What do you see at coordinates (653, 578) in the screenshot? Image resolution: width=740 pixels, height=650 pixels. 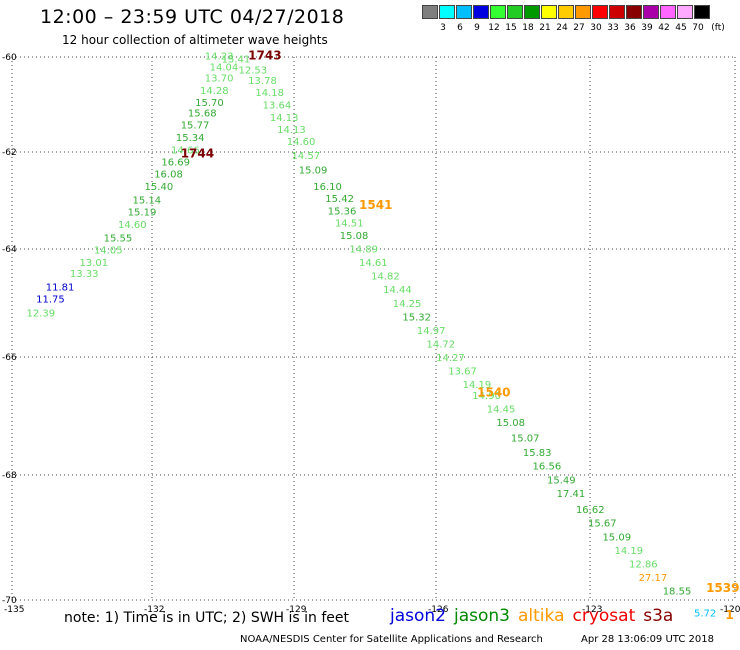 I see `wave-height-point: 27.17` at bounding box center [653, 578].